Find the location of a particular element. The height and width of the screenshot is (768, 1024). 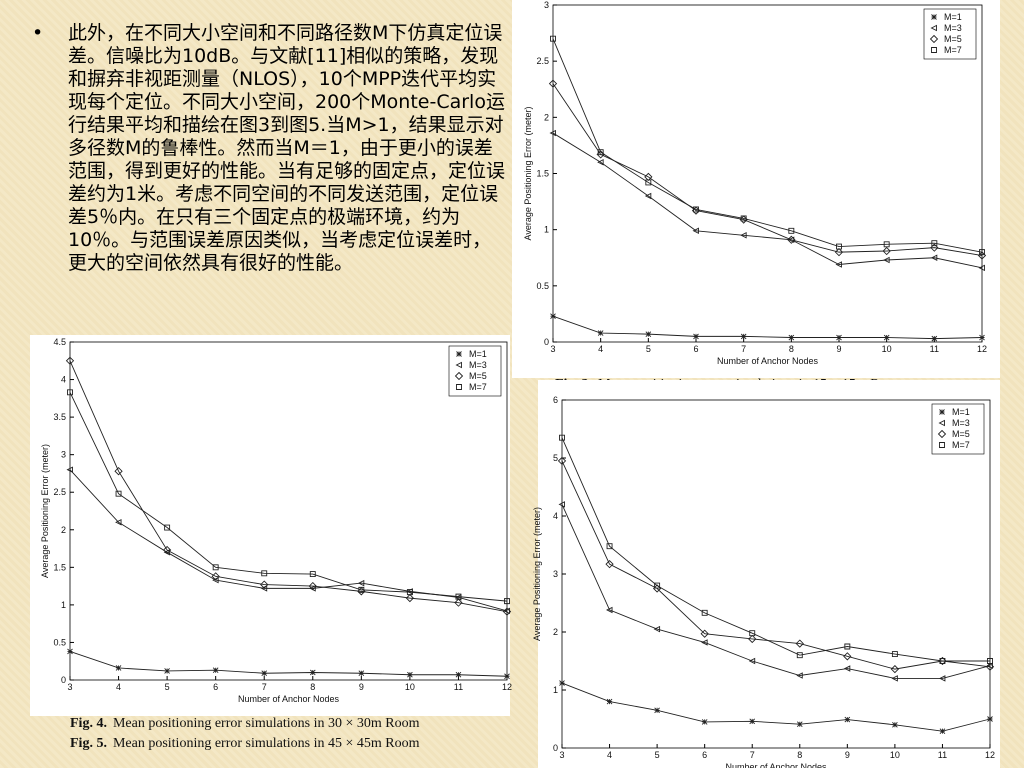

x-tick-label: 5 is located at coordinates (657, 755).